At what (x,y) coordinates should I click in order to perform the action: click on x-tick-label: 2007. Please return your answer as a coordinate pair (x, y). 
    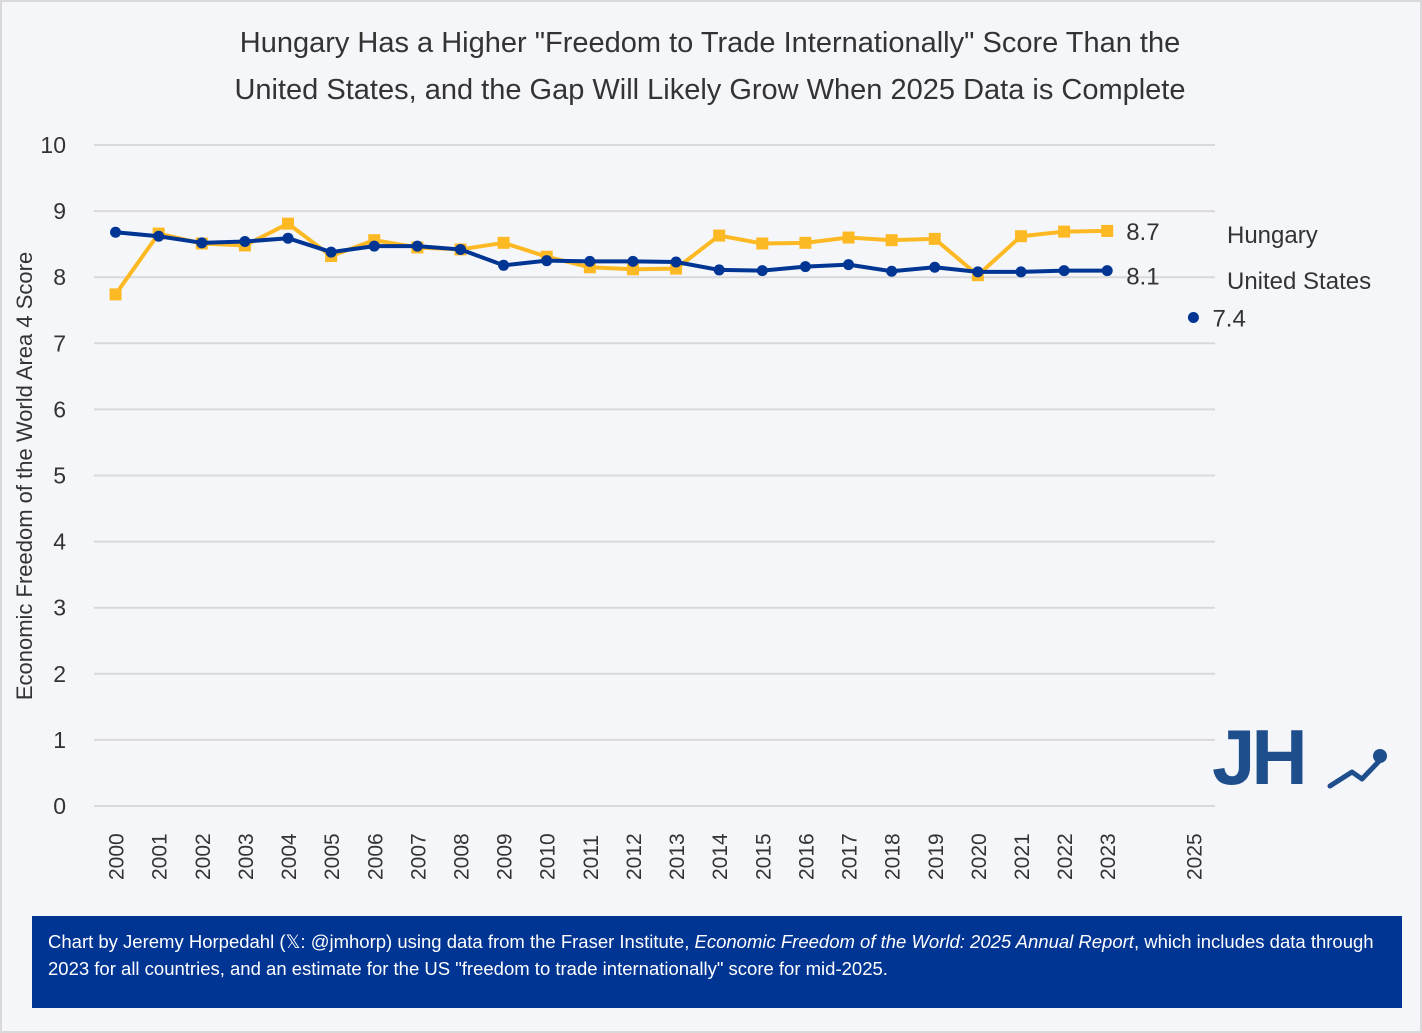
    Looking at the image, I should click on (418, 856).